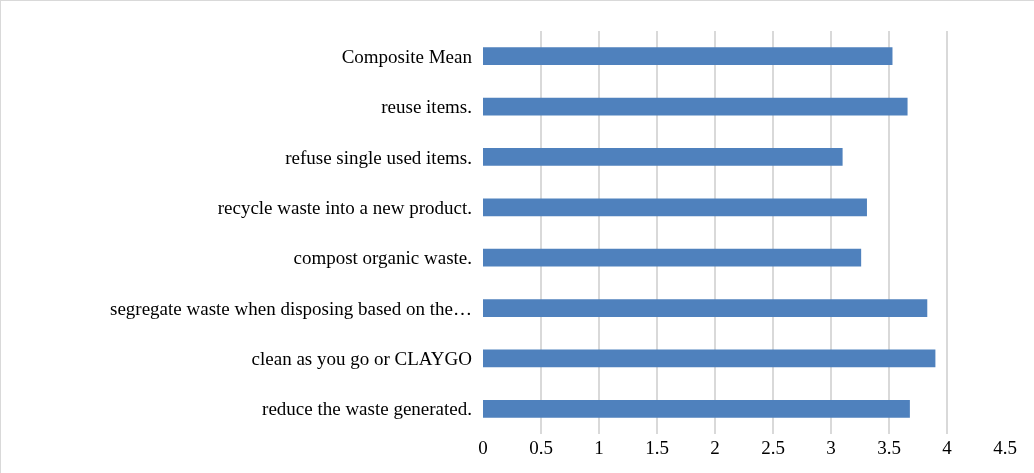 The width and height of the screenshot is (1034, 473). What do you see at coordinates (367, 409) in the screenshot?
I see `y-tick-label: reduce the waste generated.` at bounding box center [367, 409].